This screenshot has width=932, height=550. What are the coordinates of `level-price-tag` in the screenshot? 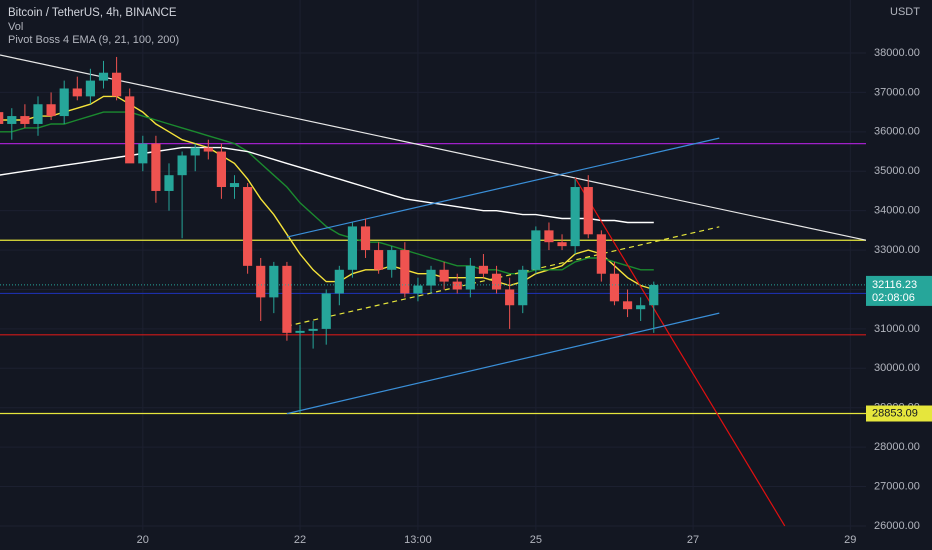 It's located at (899, 413).